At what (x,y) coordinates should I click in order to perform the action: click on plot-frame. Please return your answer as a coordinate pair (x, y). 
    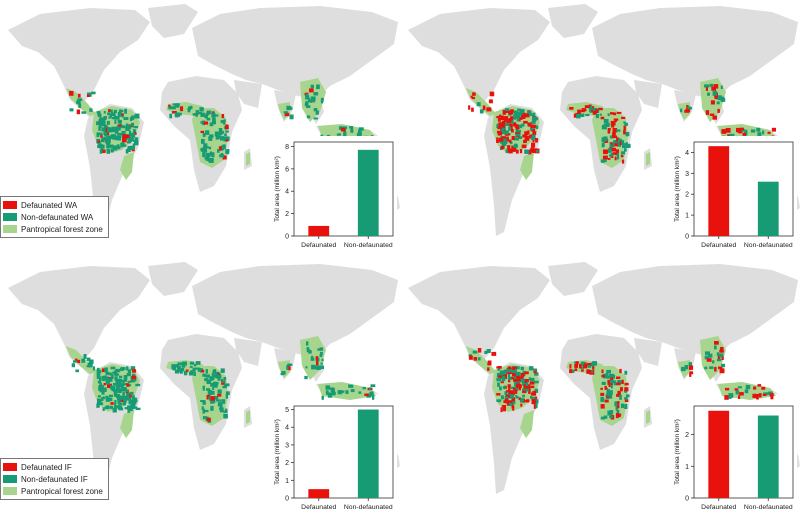
    Looking at the image, I should click on (343, 452).